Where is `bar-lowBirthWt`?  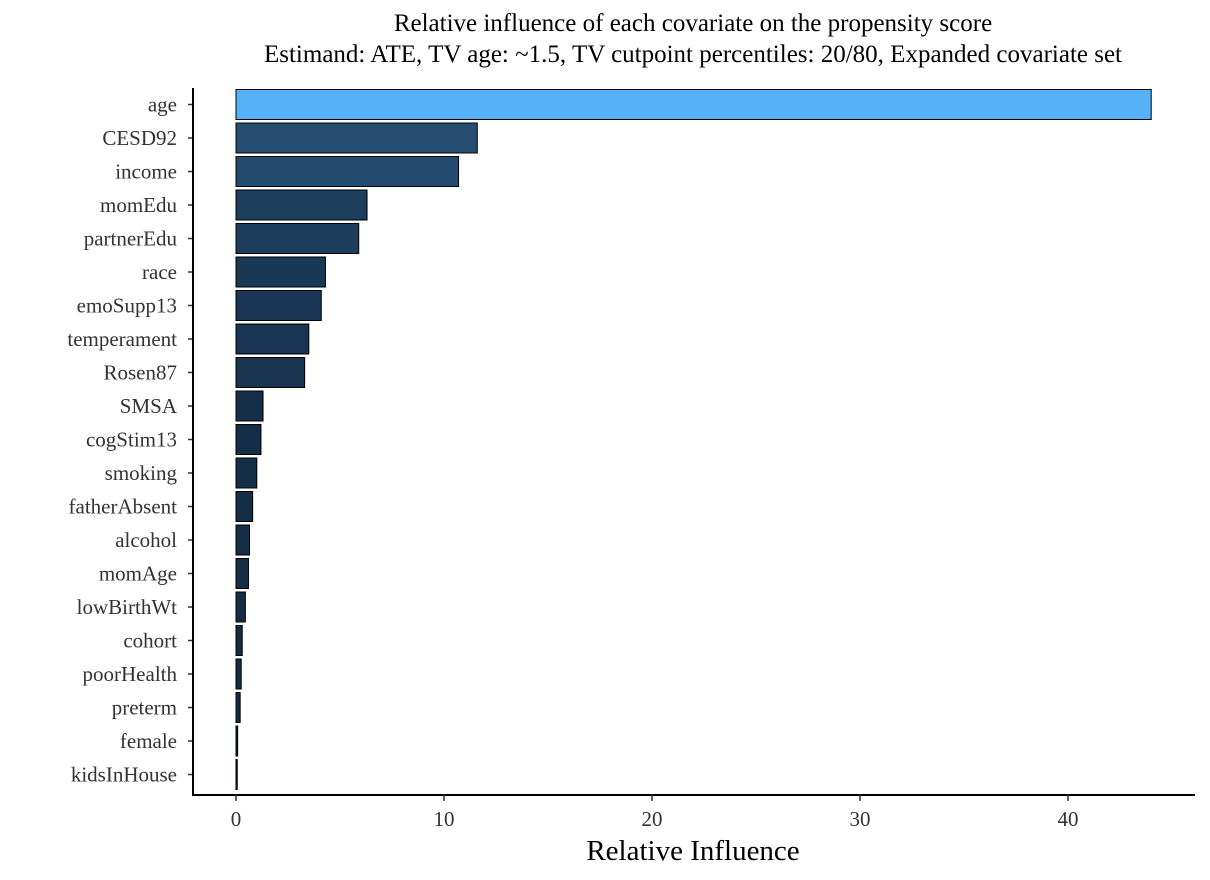
bar-lowBirthWt is located at coordinates (240, 607).